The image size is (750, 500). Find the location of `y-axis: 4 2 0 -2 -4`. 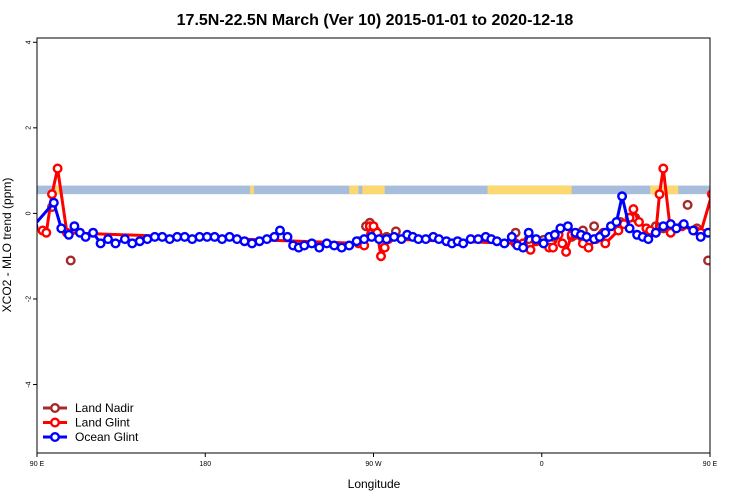

y-axis: 4 2 0 -2 -4 is located at coordinates (31, 214).